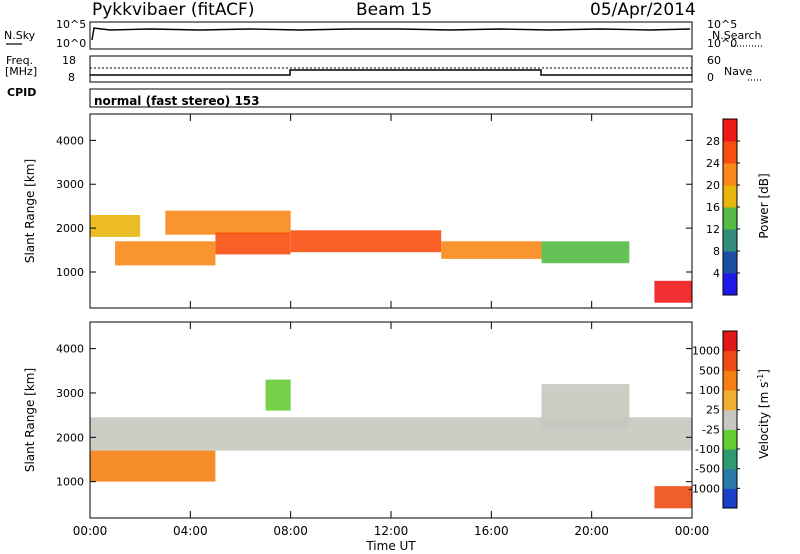  What do you see at coordinates (764, 205) in the screenshot?
I see `power-colorbar-label: Power [dB]` at bounding box center [764, 205].